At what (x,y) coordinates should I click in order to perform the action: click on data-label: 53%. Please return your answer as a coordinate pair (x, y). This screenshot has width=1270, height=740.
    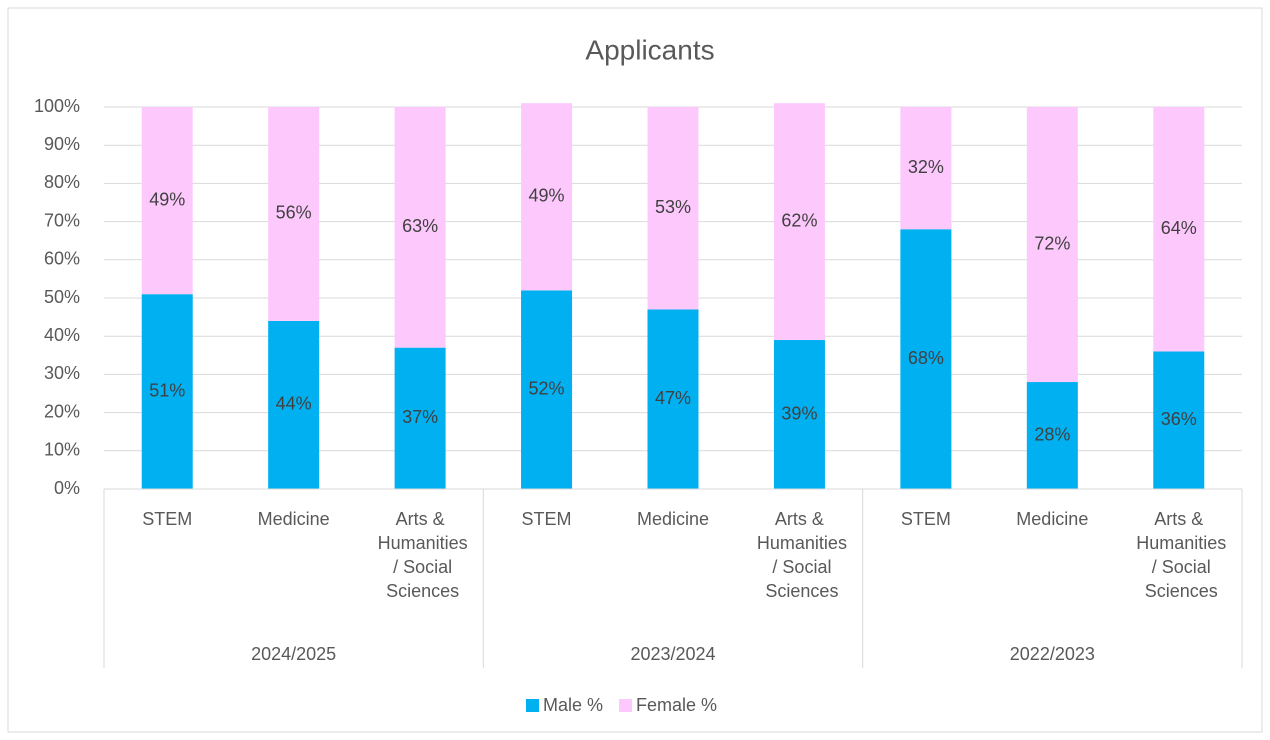
    Looking at the image, I should click on (673, 207).